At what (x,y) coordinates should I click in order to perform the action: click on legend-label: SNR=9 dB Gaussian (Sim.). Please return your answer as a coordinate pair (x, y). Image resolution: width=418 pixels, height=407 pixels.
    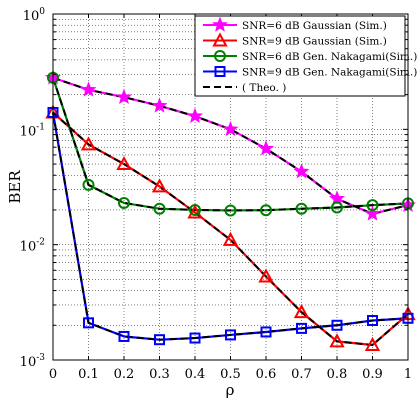
    Looking at the image, I should click on (314, 42).